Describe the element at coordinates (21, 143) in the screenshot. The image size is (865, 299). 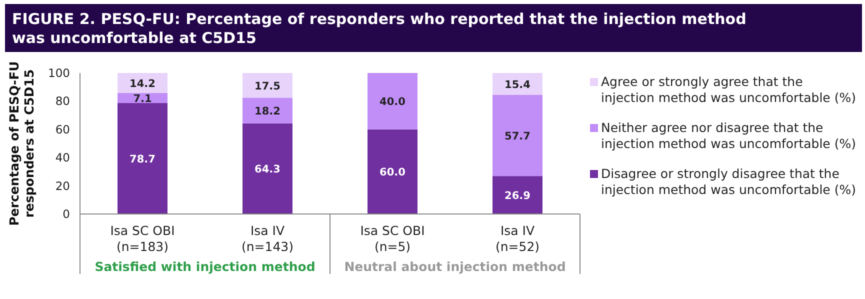
I see `y-axis-title: Percentage of PESQ-FU responders at C5D15` at that location.